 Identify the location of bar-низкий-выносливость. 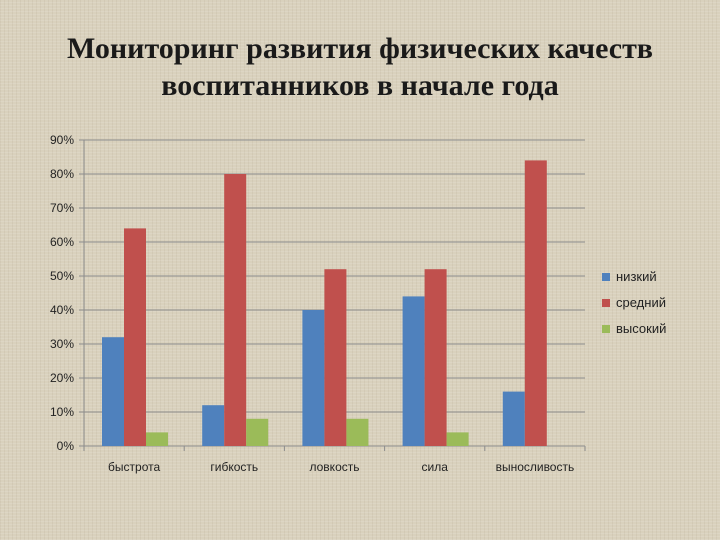
(513, 418).